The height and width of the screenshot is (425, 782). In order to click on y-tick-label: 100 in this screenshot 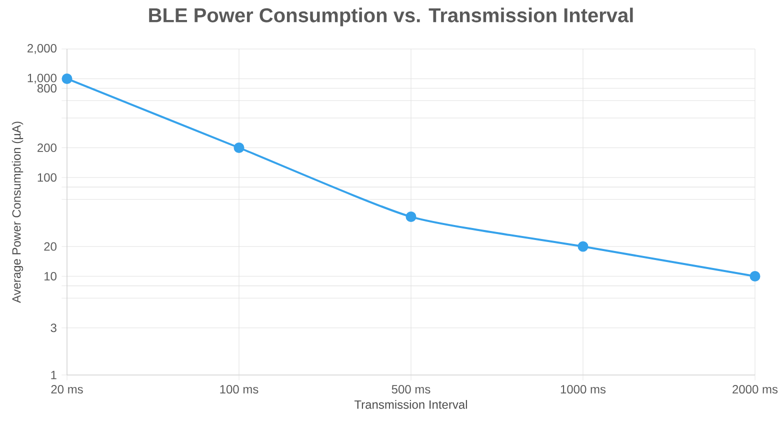, I will do `click(47, 177)`.